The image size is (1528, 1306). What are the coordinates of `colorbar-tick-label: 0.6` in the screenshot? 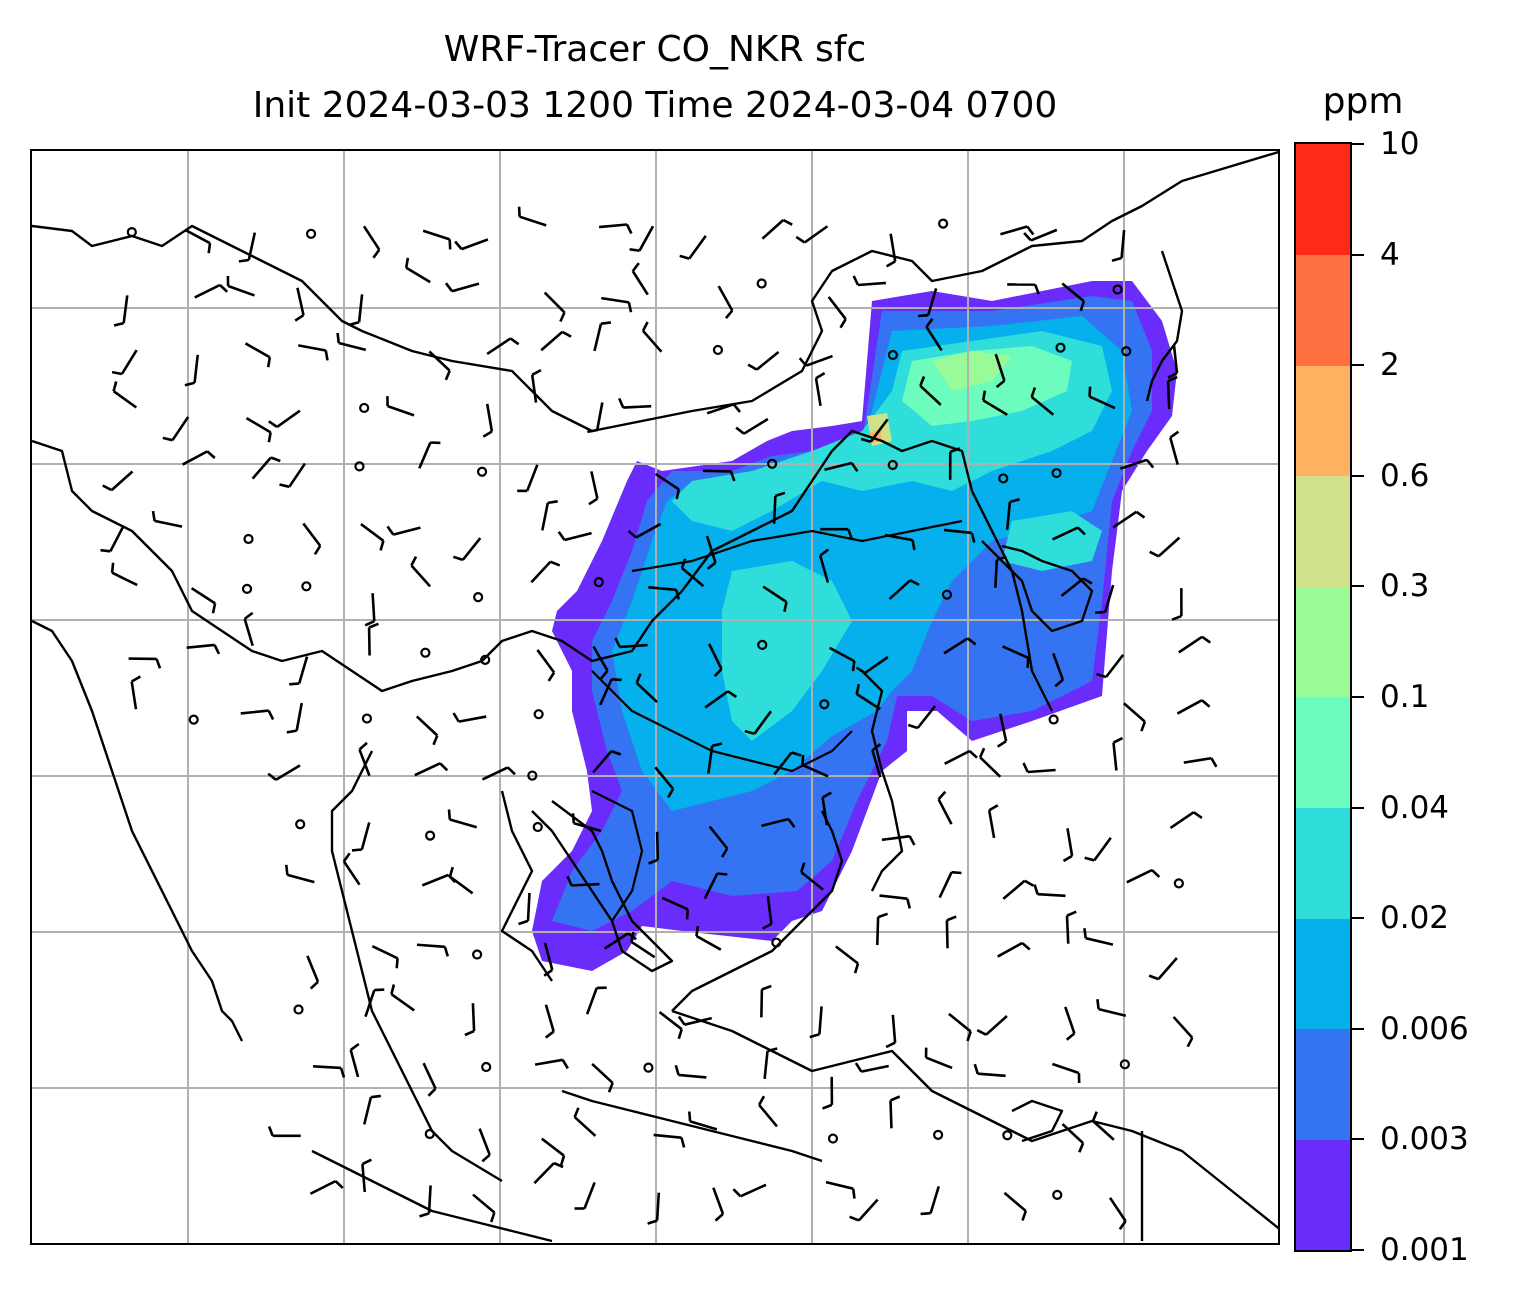 It's located at (1405, 475).